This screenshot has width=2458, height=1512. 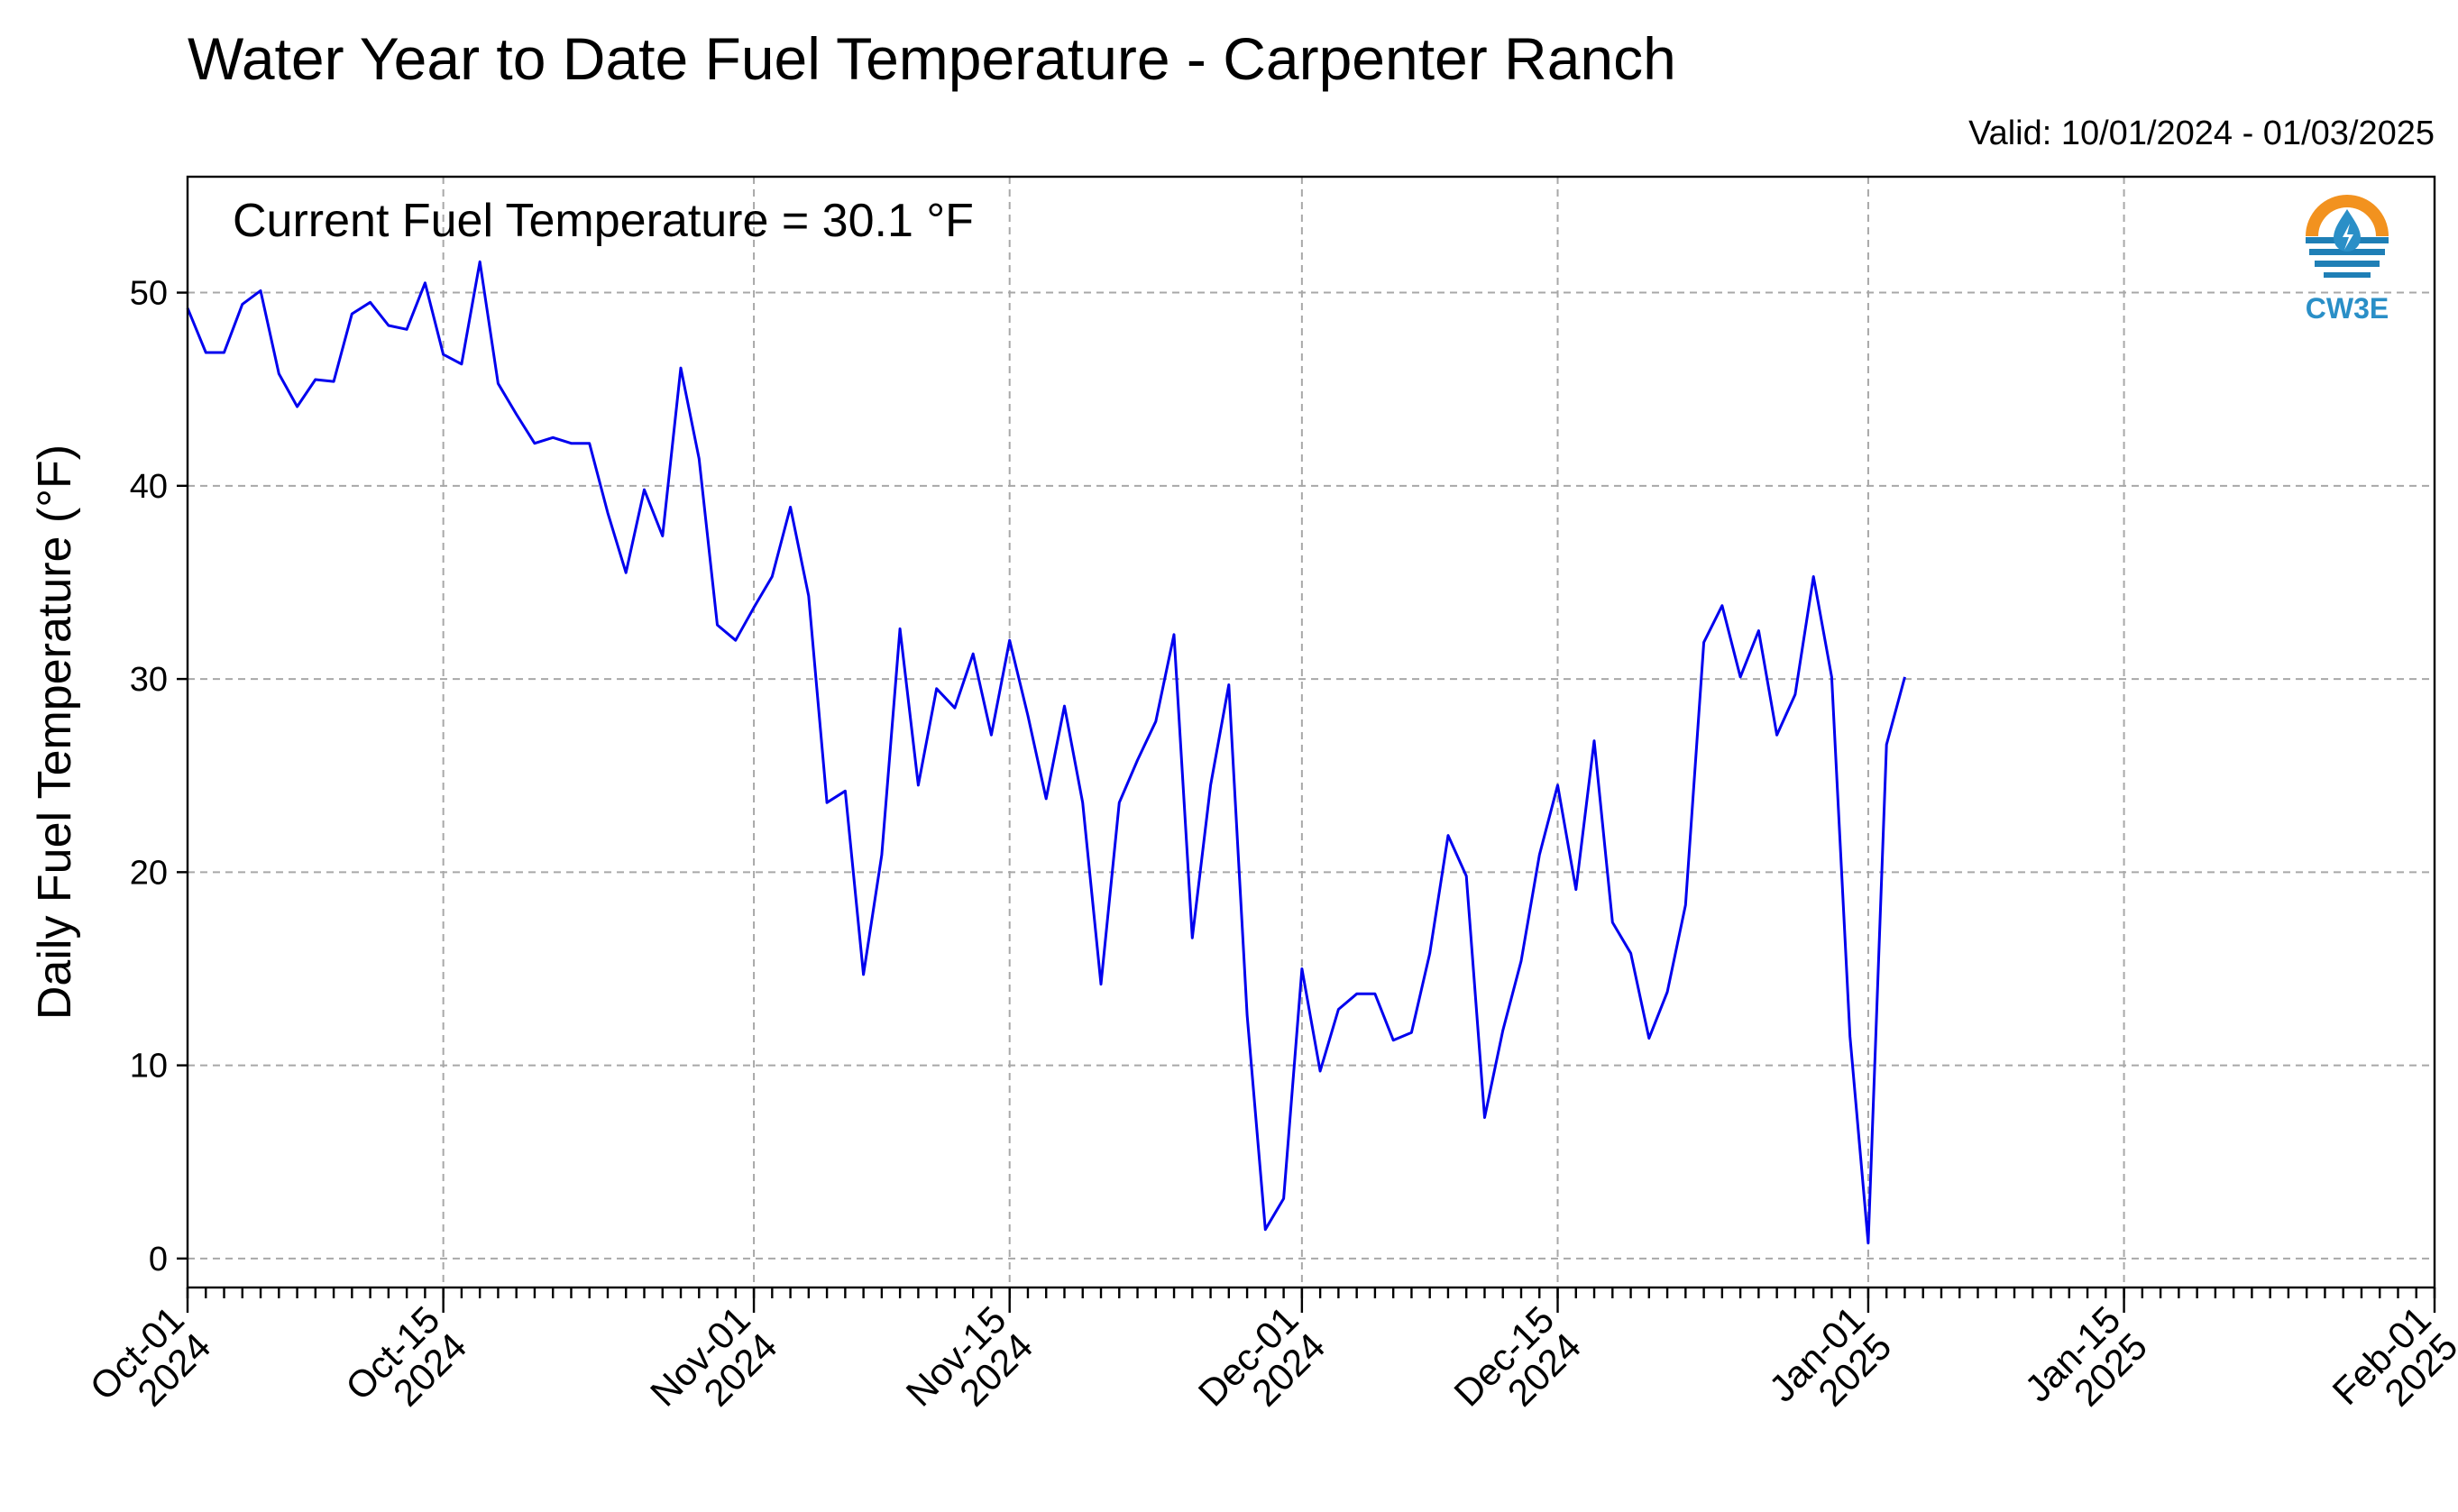 I want to click on cw3e-logo: CW3E, so click(x=2347, y=260).